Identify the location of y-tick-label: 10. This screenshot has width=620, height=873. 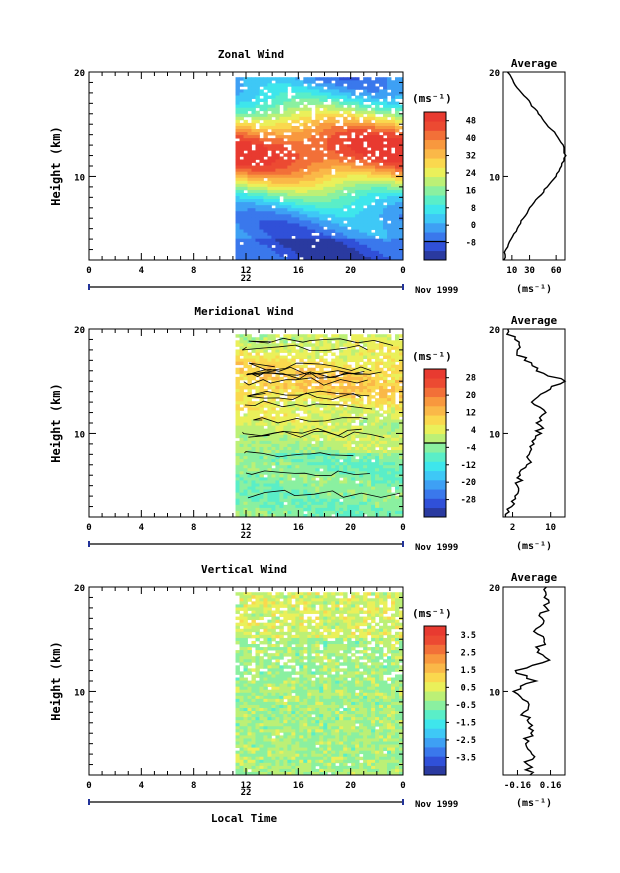
(79, 178).